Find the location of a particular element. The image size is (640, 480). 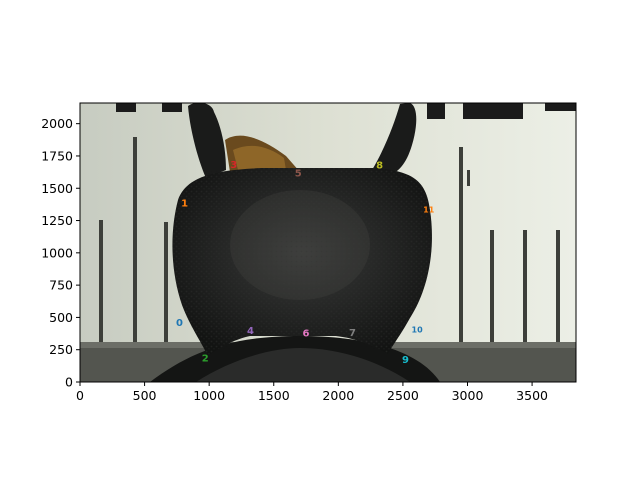

landmark-label: 7 is located at coordinates (352, 333).